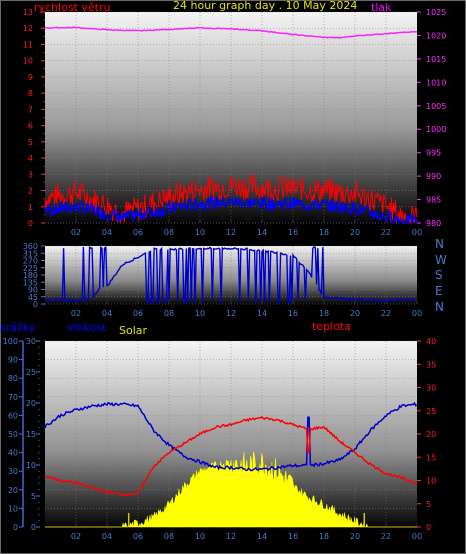  I want to click on panel1-left-tick-label: 7, so click(30, 109).